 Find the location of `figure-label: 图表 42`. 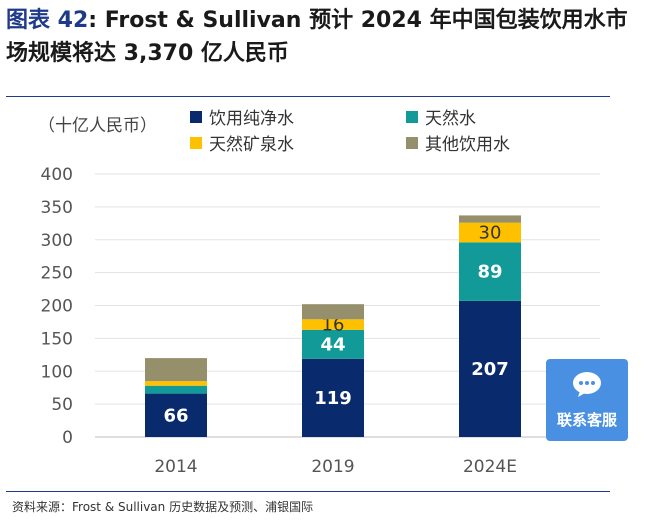

figure-label: 图表 42 is located at coordinates (47, 20).